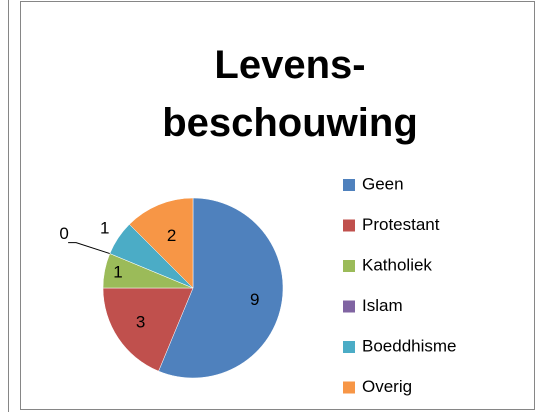 The image size is (539, 416). Describe the element at coordinates (387, 386) in the screenshot. I see `legend-label: Overig` at that location.